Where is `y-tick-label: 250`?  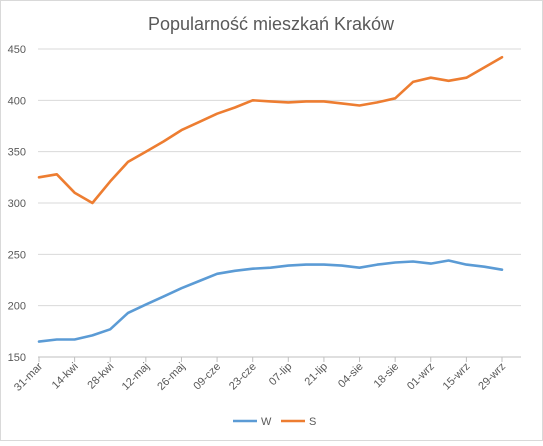
y-tick-label: 250 is located at coordinates (17, 255).